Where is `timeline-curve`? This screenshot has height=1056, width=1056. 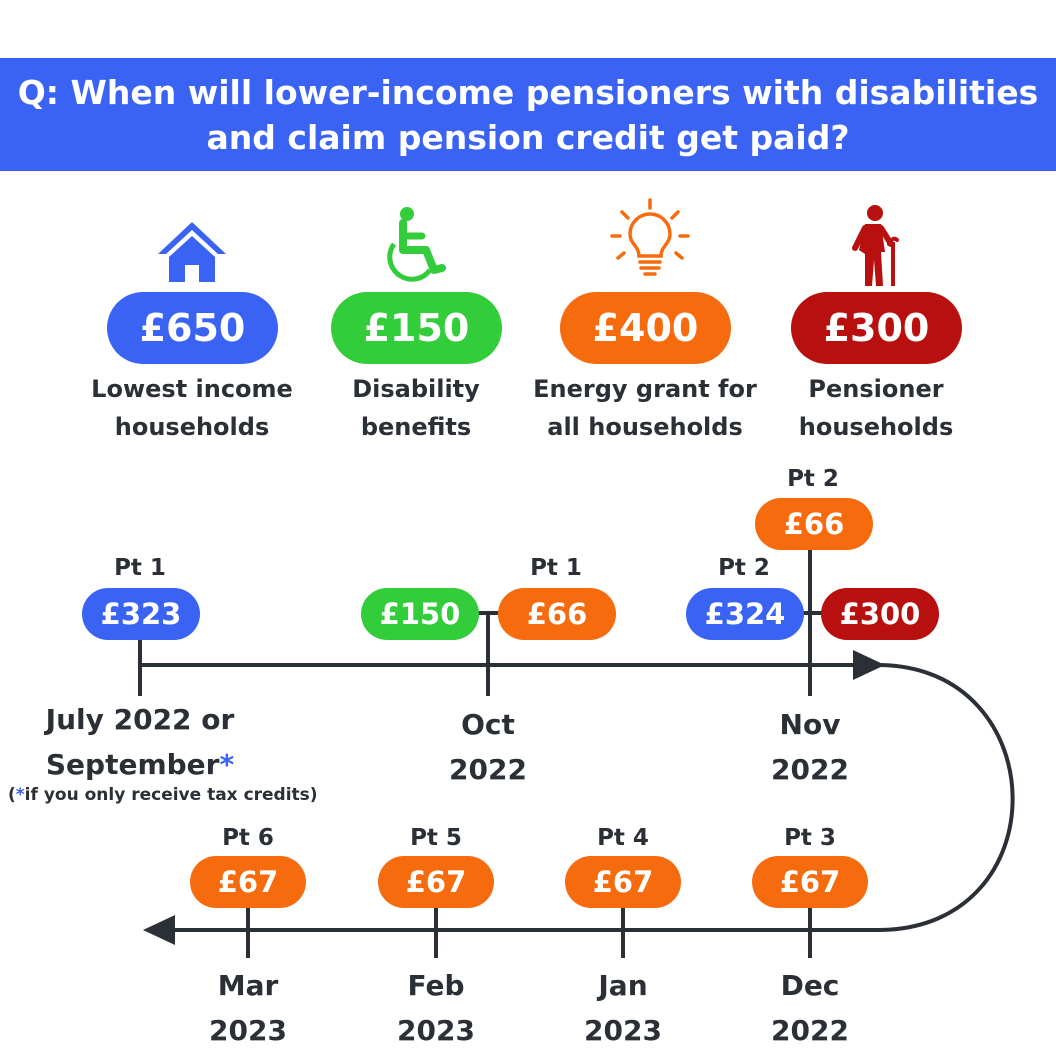 timeline-curve is located at coordinates (946, 797).